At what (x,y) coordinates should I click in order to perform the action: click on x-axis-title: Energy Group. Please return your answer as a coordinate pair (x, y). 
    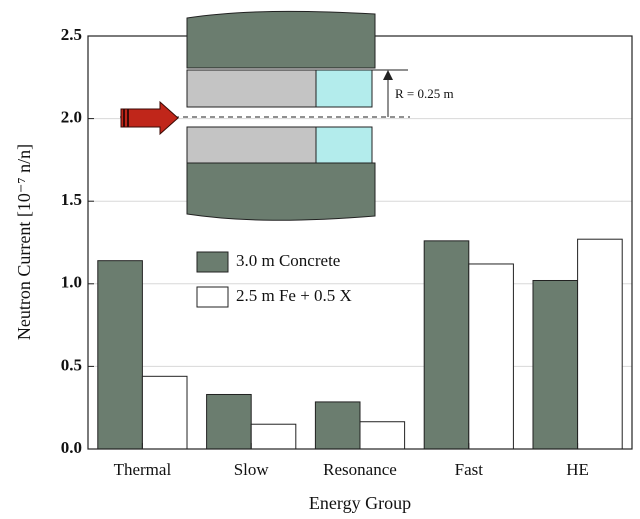
    Looking at the image, I should click on (360, 503).